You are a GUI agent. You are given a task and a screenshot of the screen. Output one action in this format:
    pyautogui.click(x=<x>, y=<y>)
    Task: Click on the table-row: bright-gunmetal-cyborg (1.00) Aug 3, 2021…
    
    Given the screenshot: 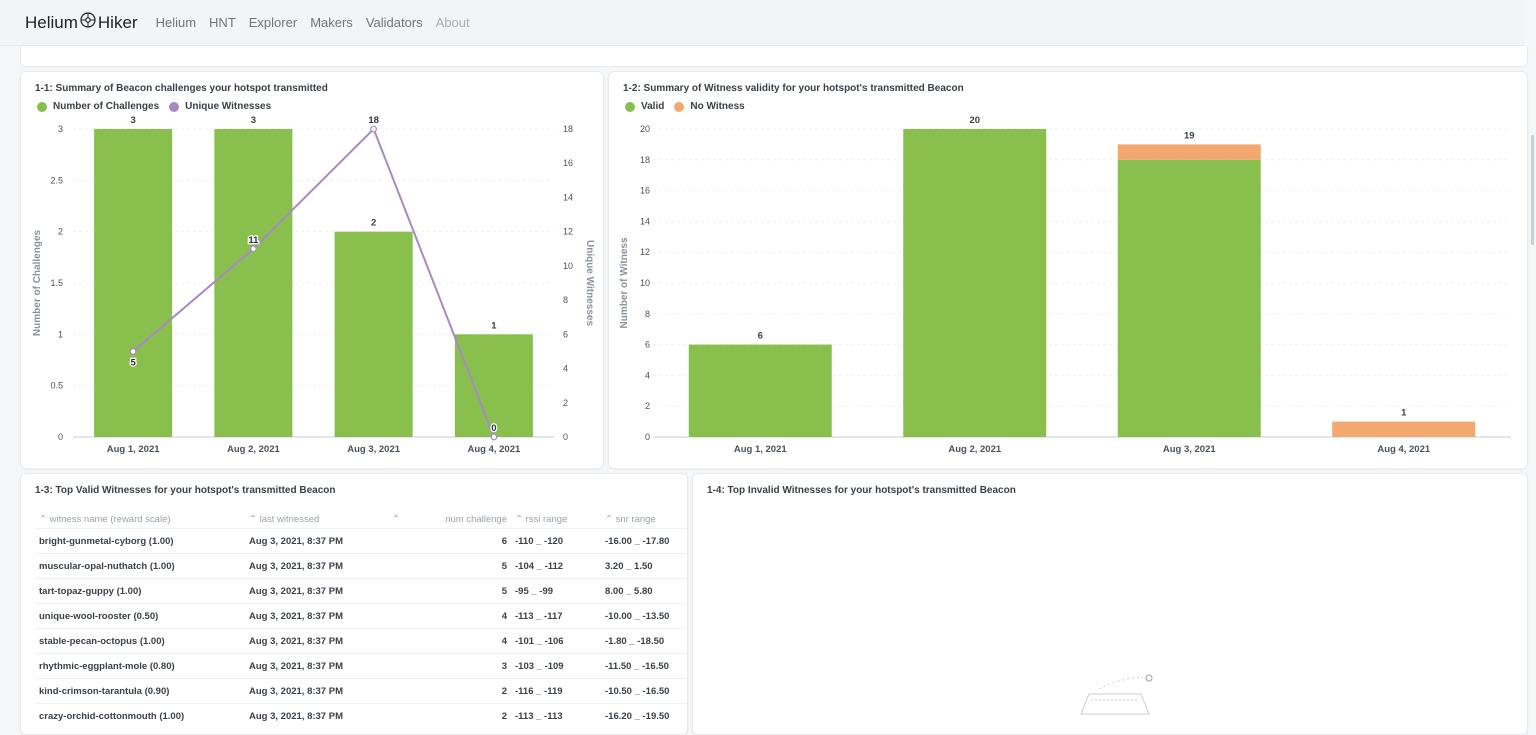 What is the action you would take?
    pyautogui.click(x=361, y=541)
    